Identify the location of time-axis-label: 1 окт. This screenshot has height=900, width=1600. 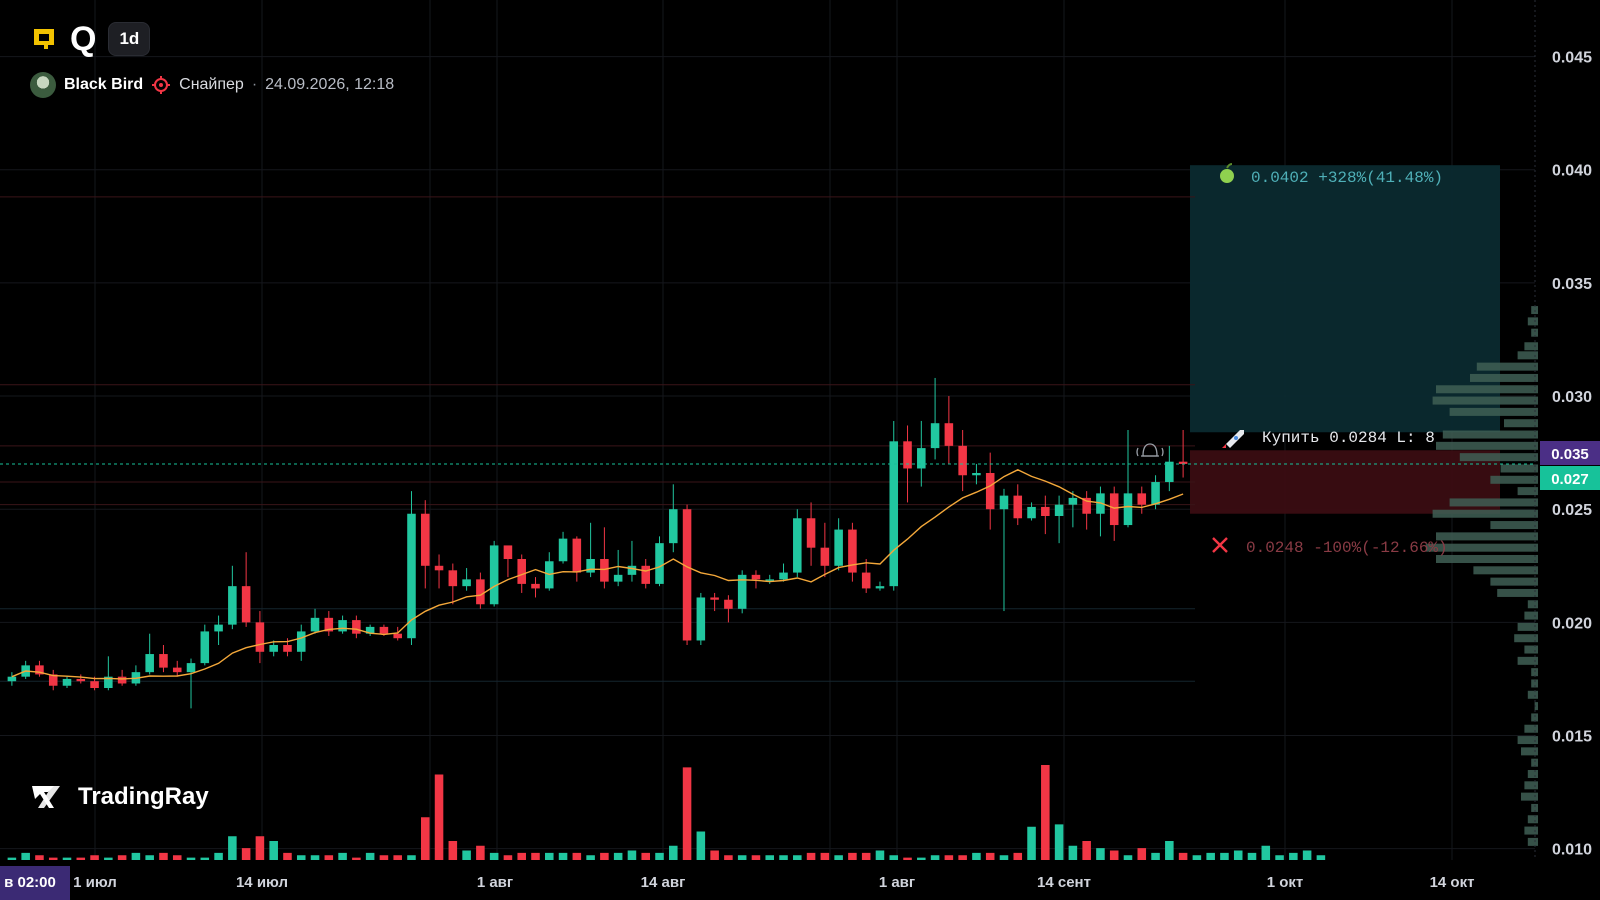
(1285, 882).